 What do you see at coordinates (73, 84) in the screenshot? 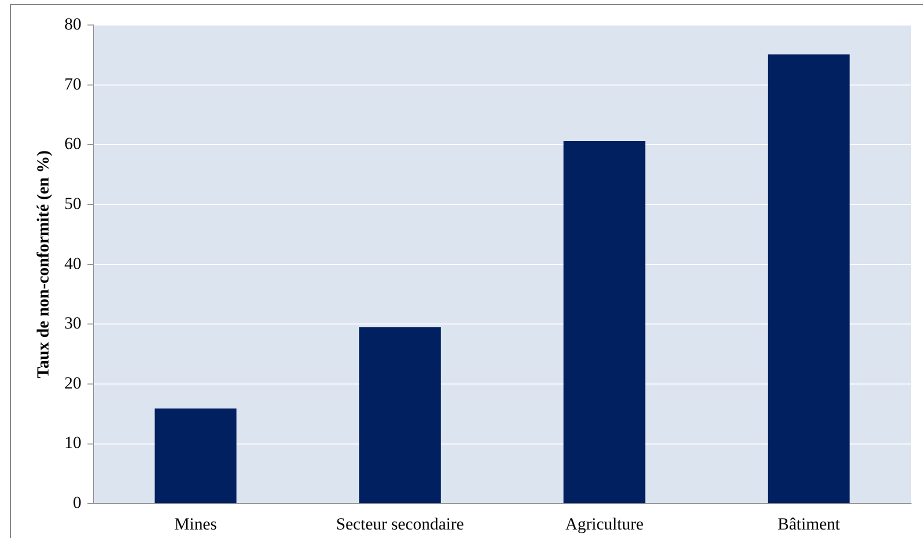
I see `y-tick-label: 70` at bounding box center [73, 84].